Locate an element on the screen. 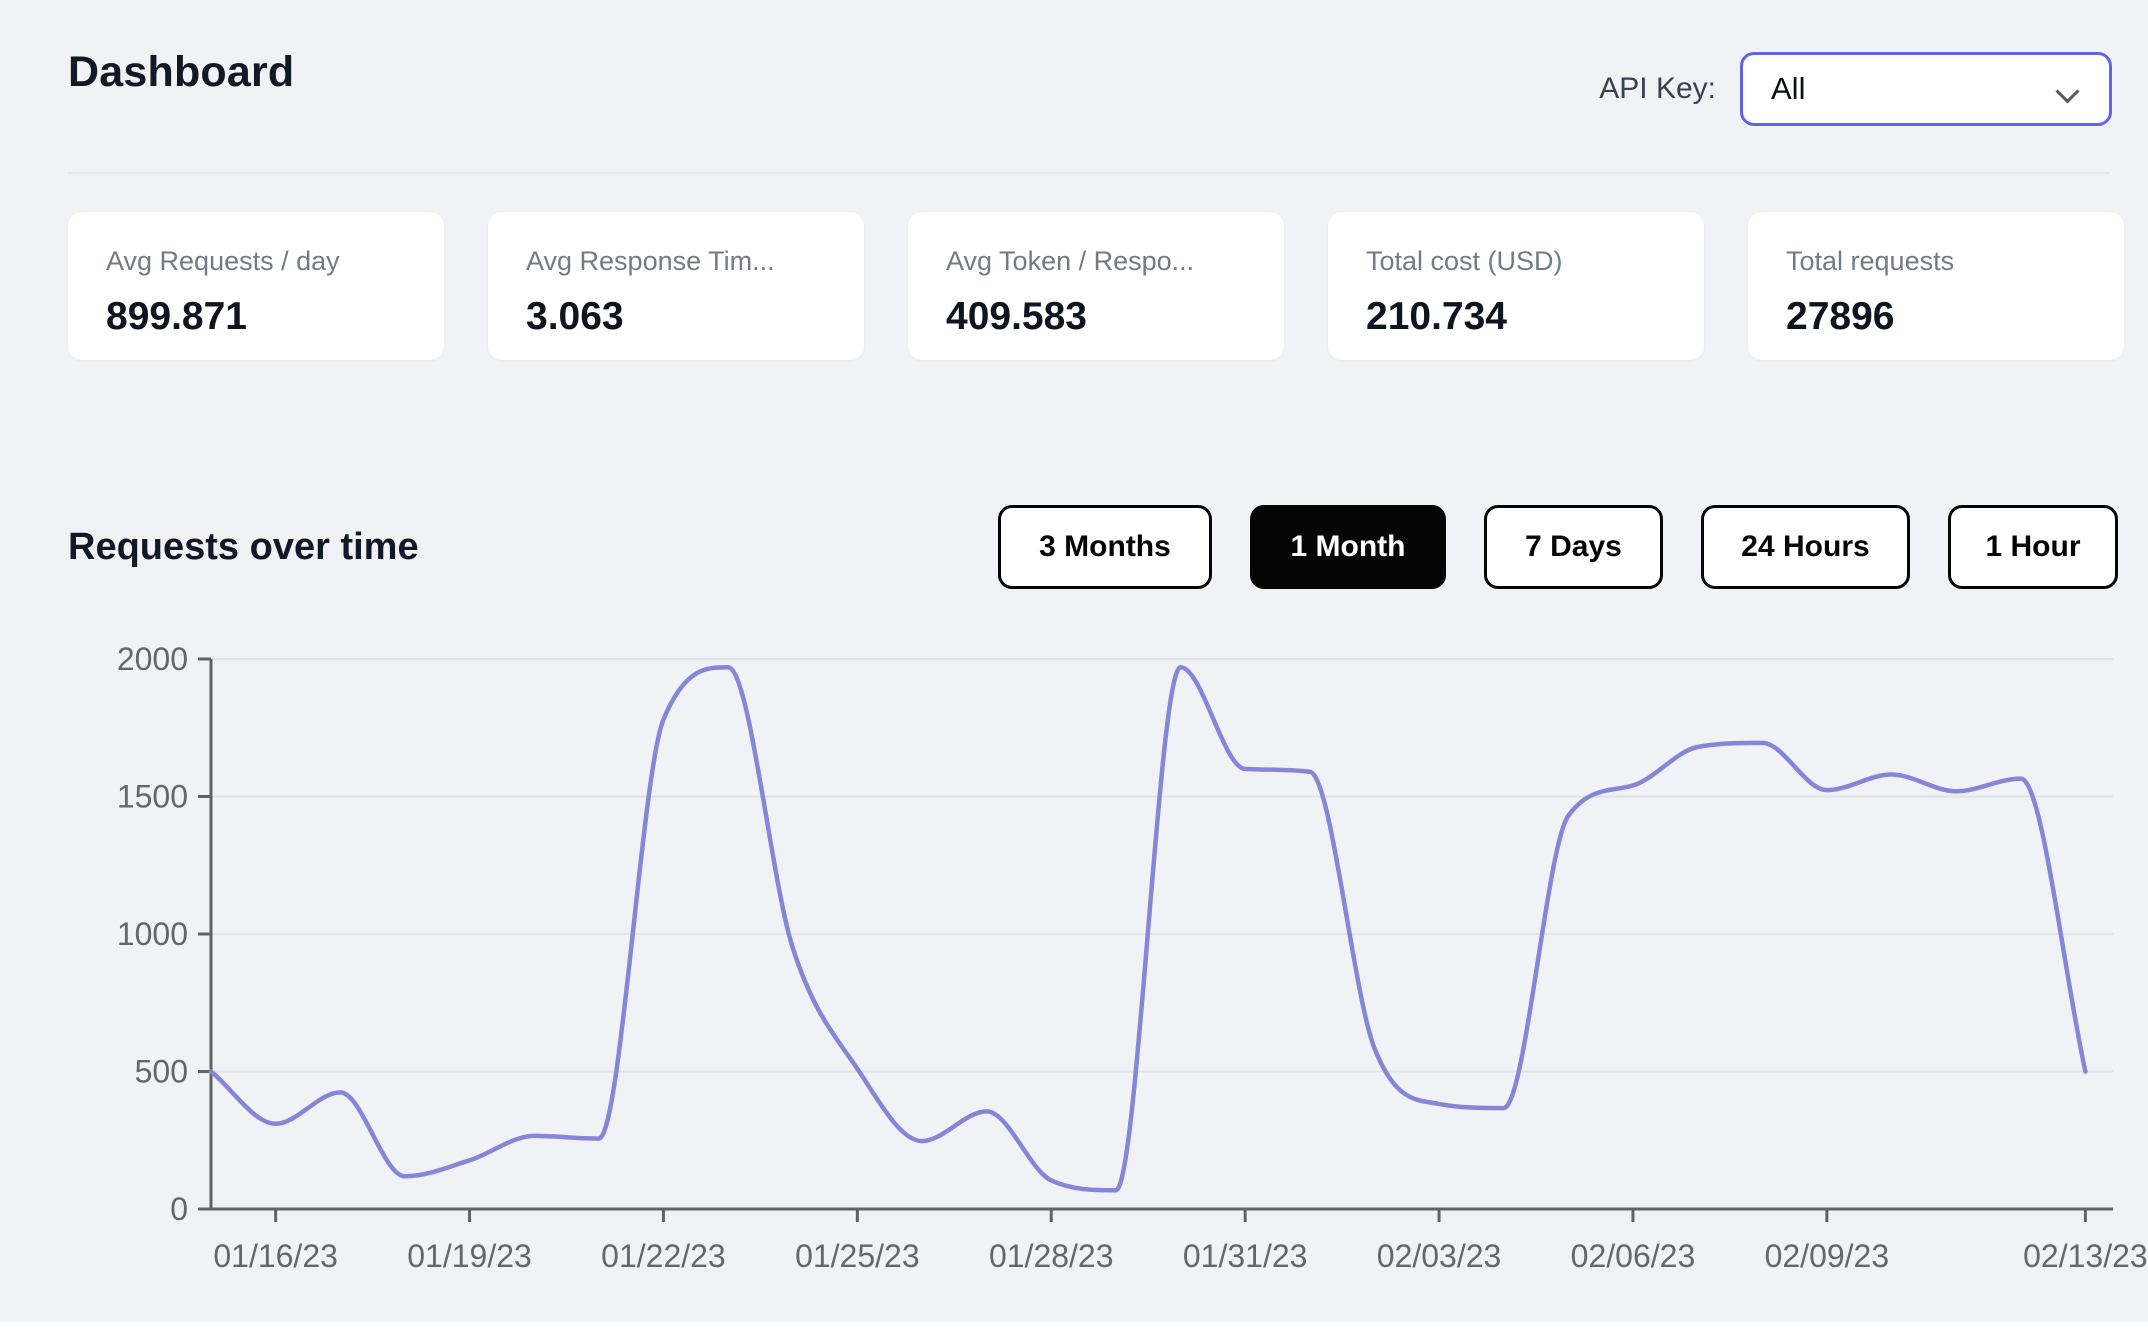 The height and width of the screenshot is (1342, 2148). range-button-7-days: 7 Days is located at coordinates (1573, 547).